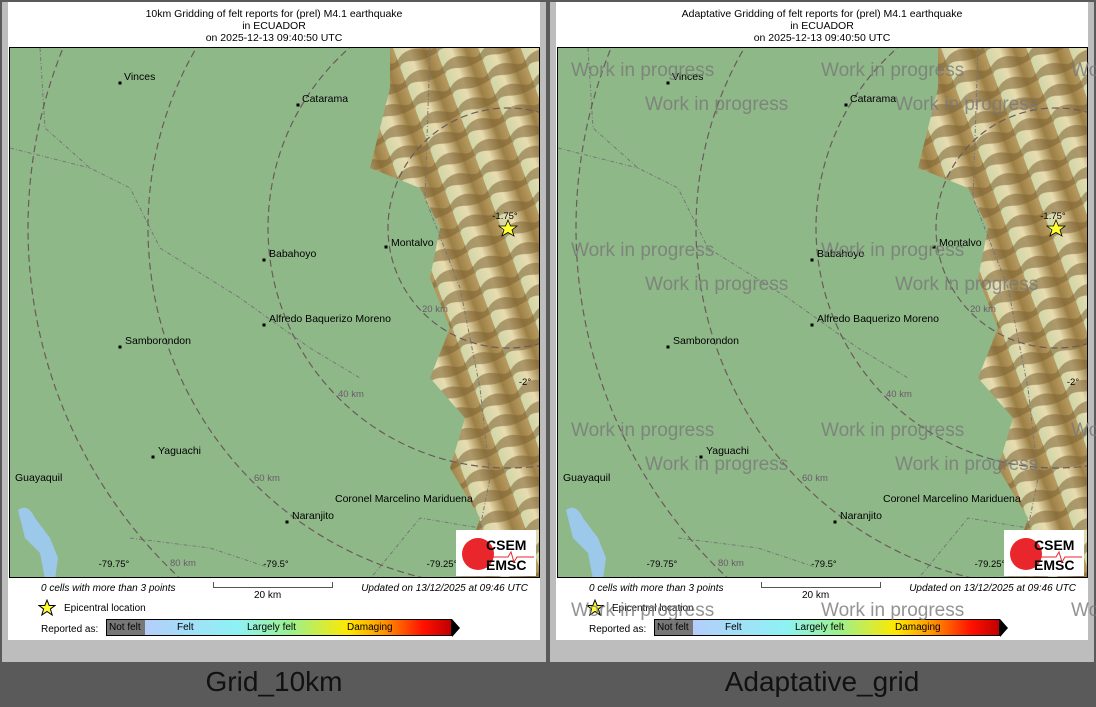 This screenshot has height=707, width=1096. I want to click on reported-as-label: Reported as:, so click(70, 629).